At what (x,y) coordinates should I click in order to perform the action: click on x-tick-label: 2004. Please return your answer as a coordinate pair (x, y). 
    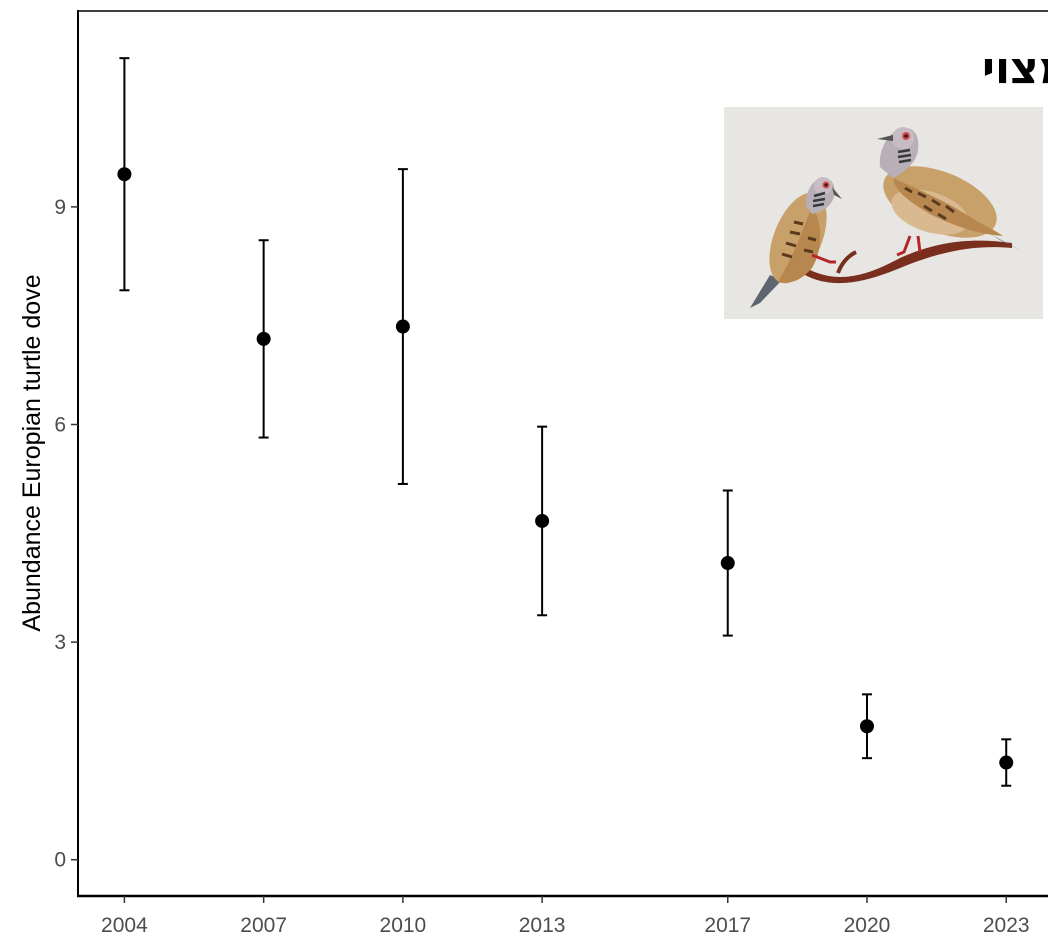
    Looking at the image, I should click on (124, 925).